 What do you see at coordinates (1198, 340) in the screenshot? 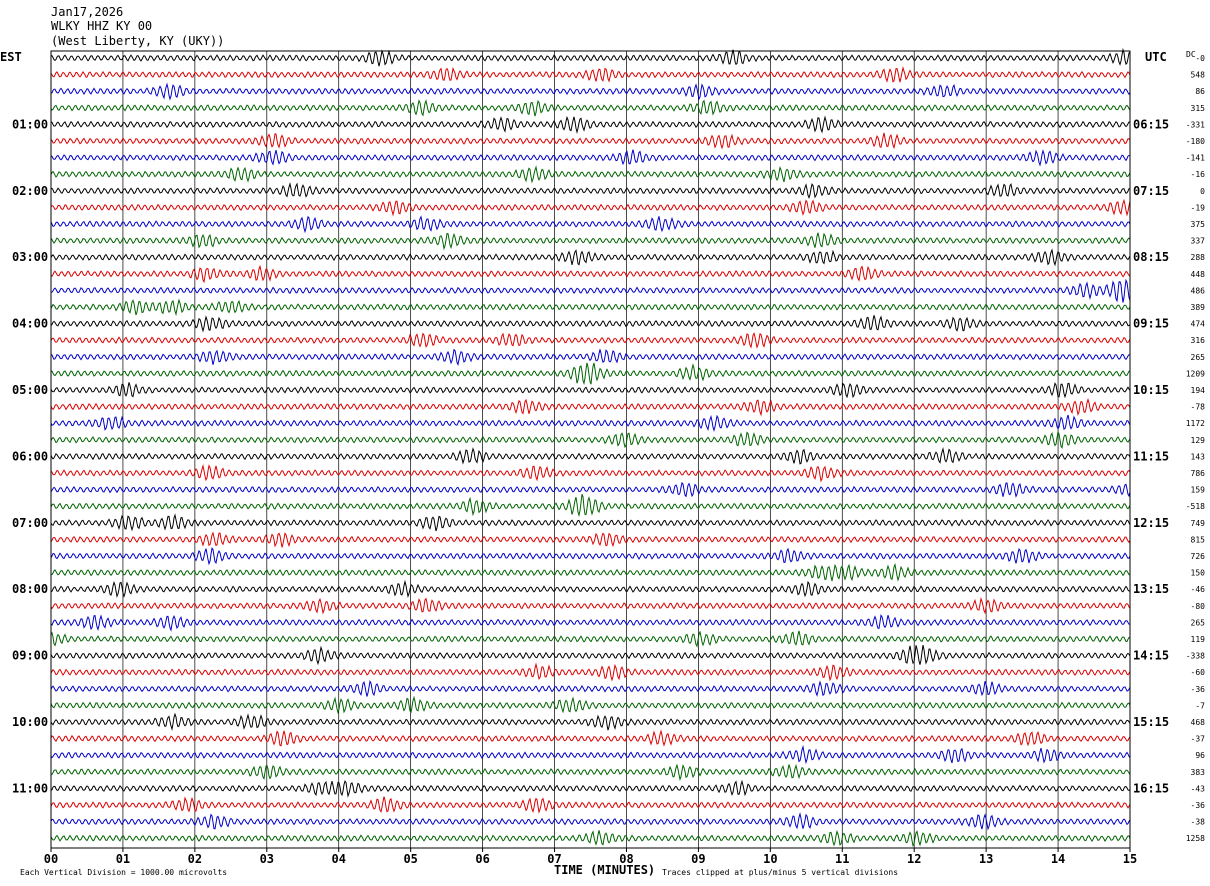
I see `dc-offset-label: 316` at bounding box center [1198, 340].